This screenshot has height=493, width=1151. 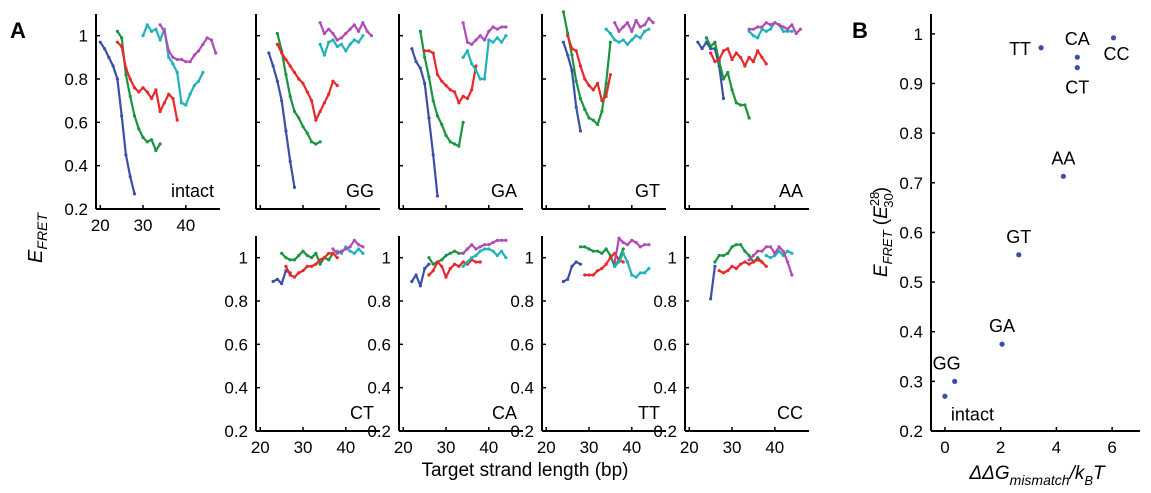 I want to click on series-line-blue, so click(x=117, y=118).